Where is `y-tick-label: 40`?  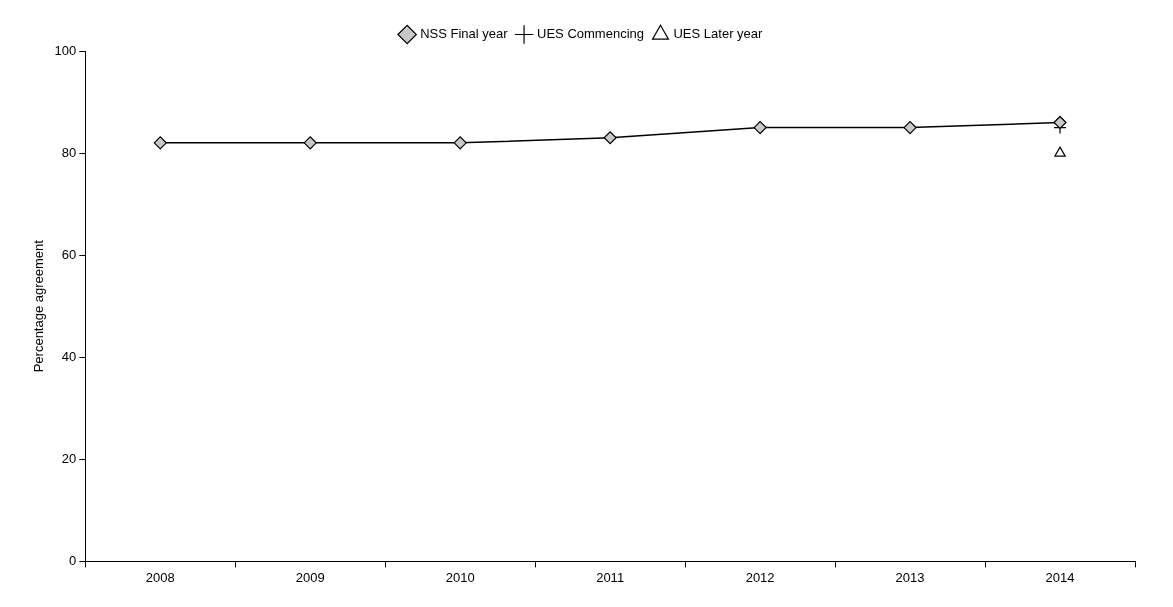
y-tick-label: 40 is located at coordinates (69, 356).